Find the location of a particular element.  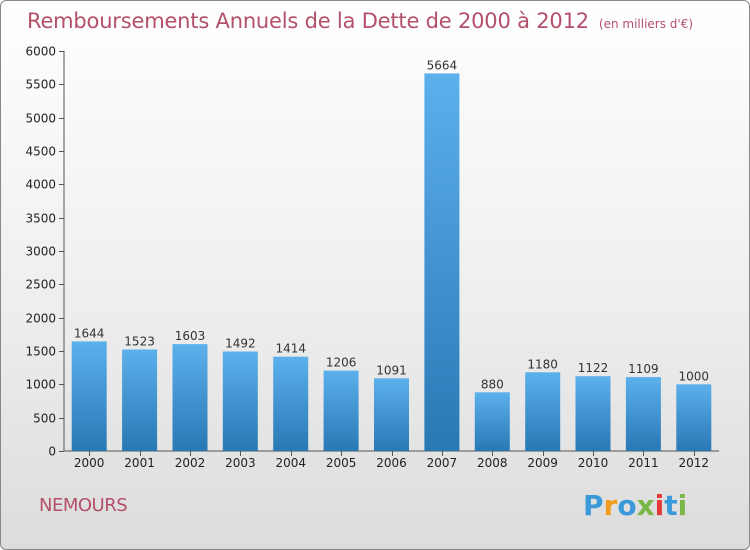

data-label: 1000 is located at coordinates (694, 376).